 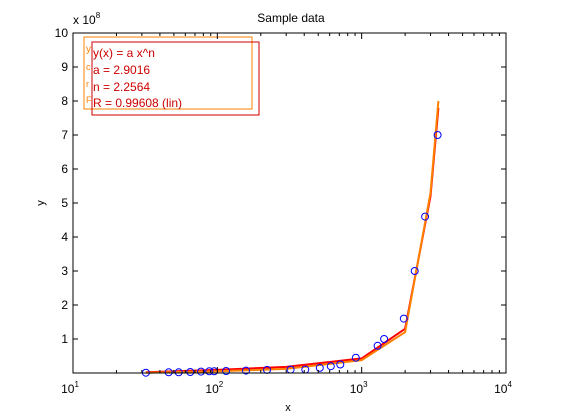 I want to click on legend-box-orange, so click(x=168, y=73).